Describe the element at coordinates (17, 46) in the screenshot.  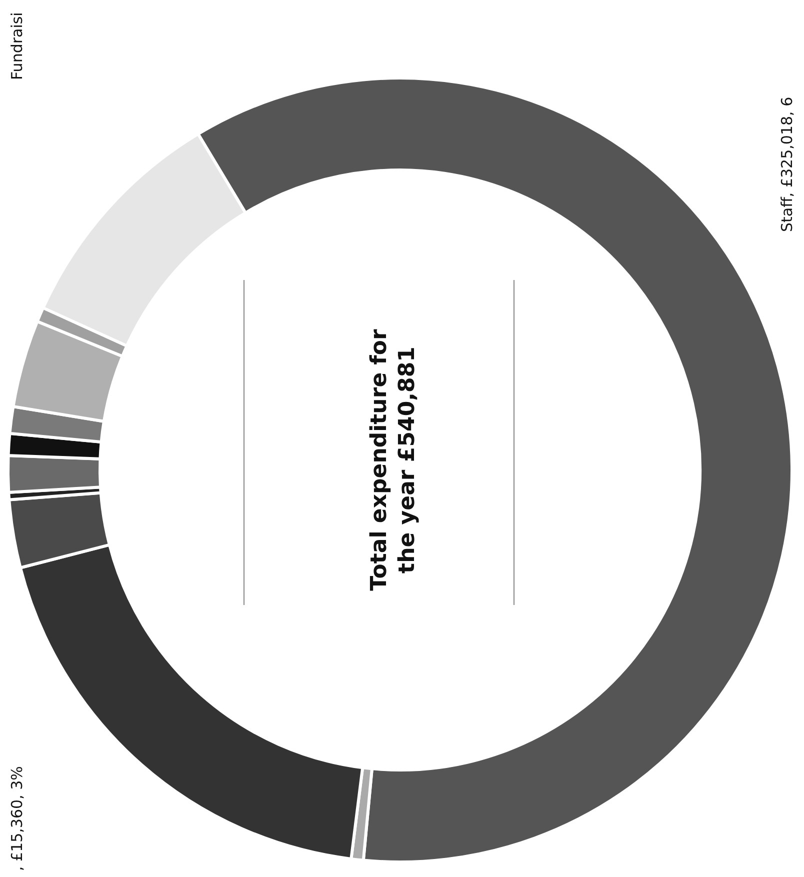
I see `text: Fundraisi` at that location.